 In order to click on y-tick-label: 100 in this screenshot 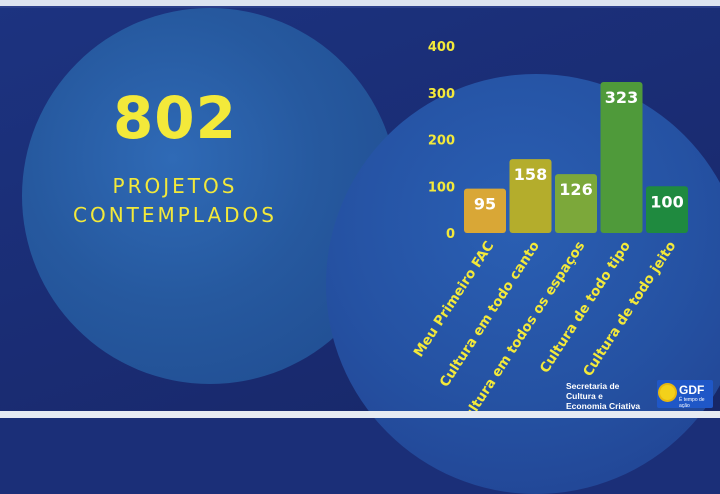, I will do `click(441, 187)`.